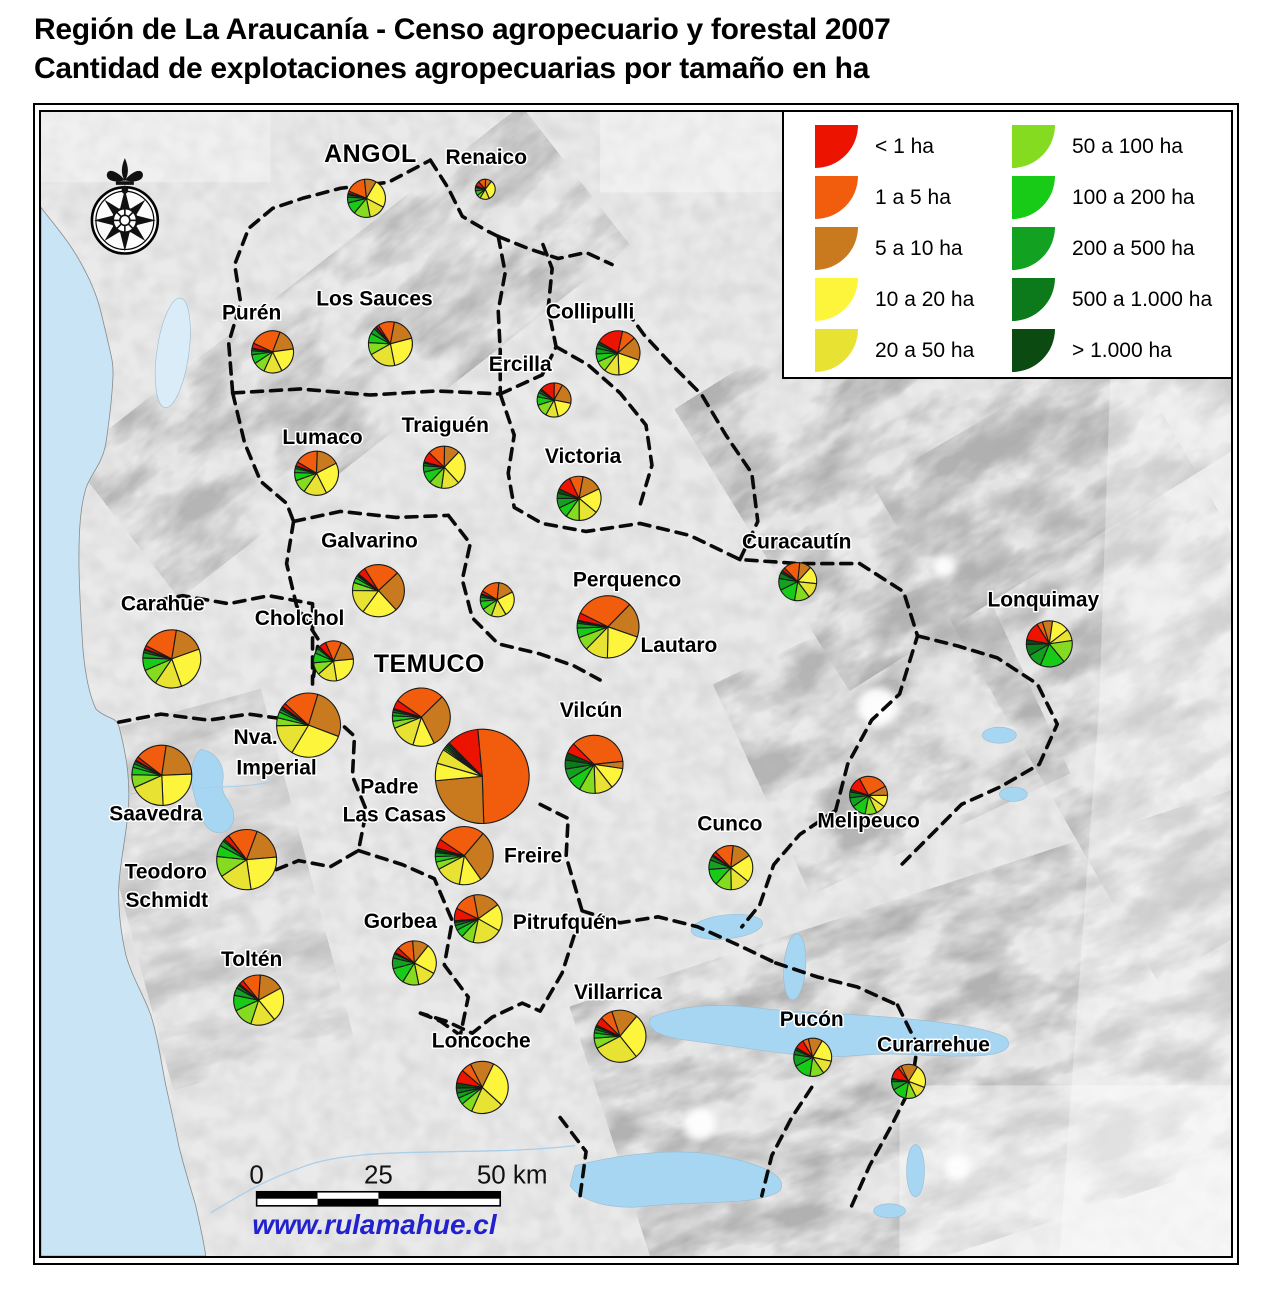  I want to click on label-lautaro: Lautaro, so click(679, 645).